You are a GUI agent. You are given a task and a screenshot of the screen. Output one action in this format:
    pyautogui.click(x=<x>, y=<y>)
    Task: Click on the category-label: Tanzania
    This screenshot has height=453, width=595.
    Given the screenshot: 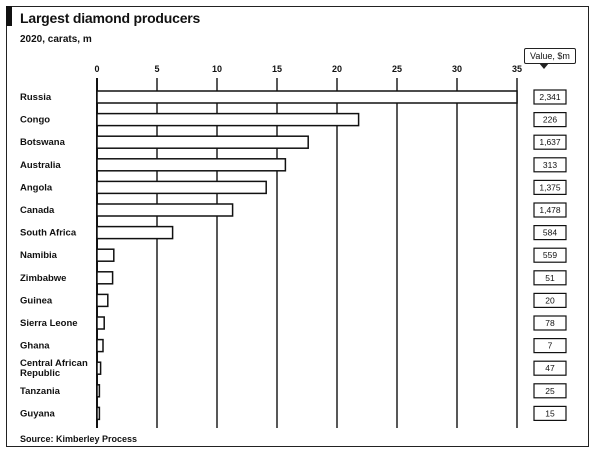 What is the action you would take?
    pyautogui.click(x=40, y=391)
    